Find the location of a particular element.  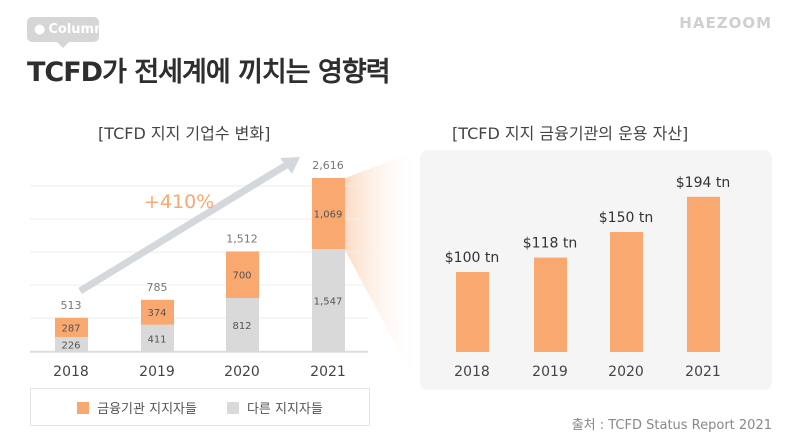

value-label: 411 is located at coordinates (156, 339).